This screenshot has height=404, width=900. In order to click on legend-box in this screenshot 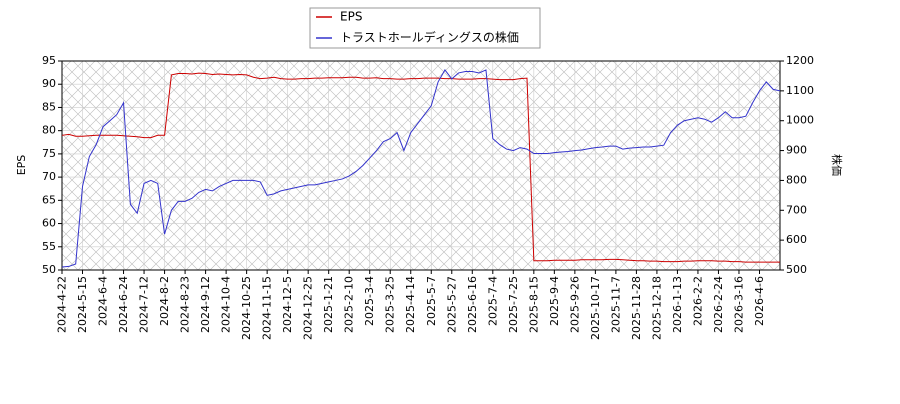, I will do `click(425, 28)`.